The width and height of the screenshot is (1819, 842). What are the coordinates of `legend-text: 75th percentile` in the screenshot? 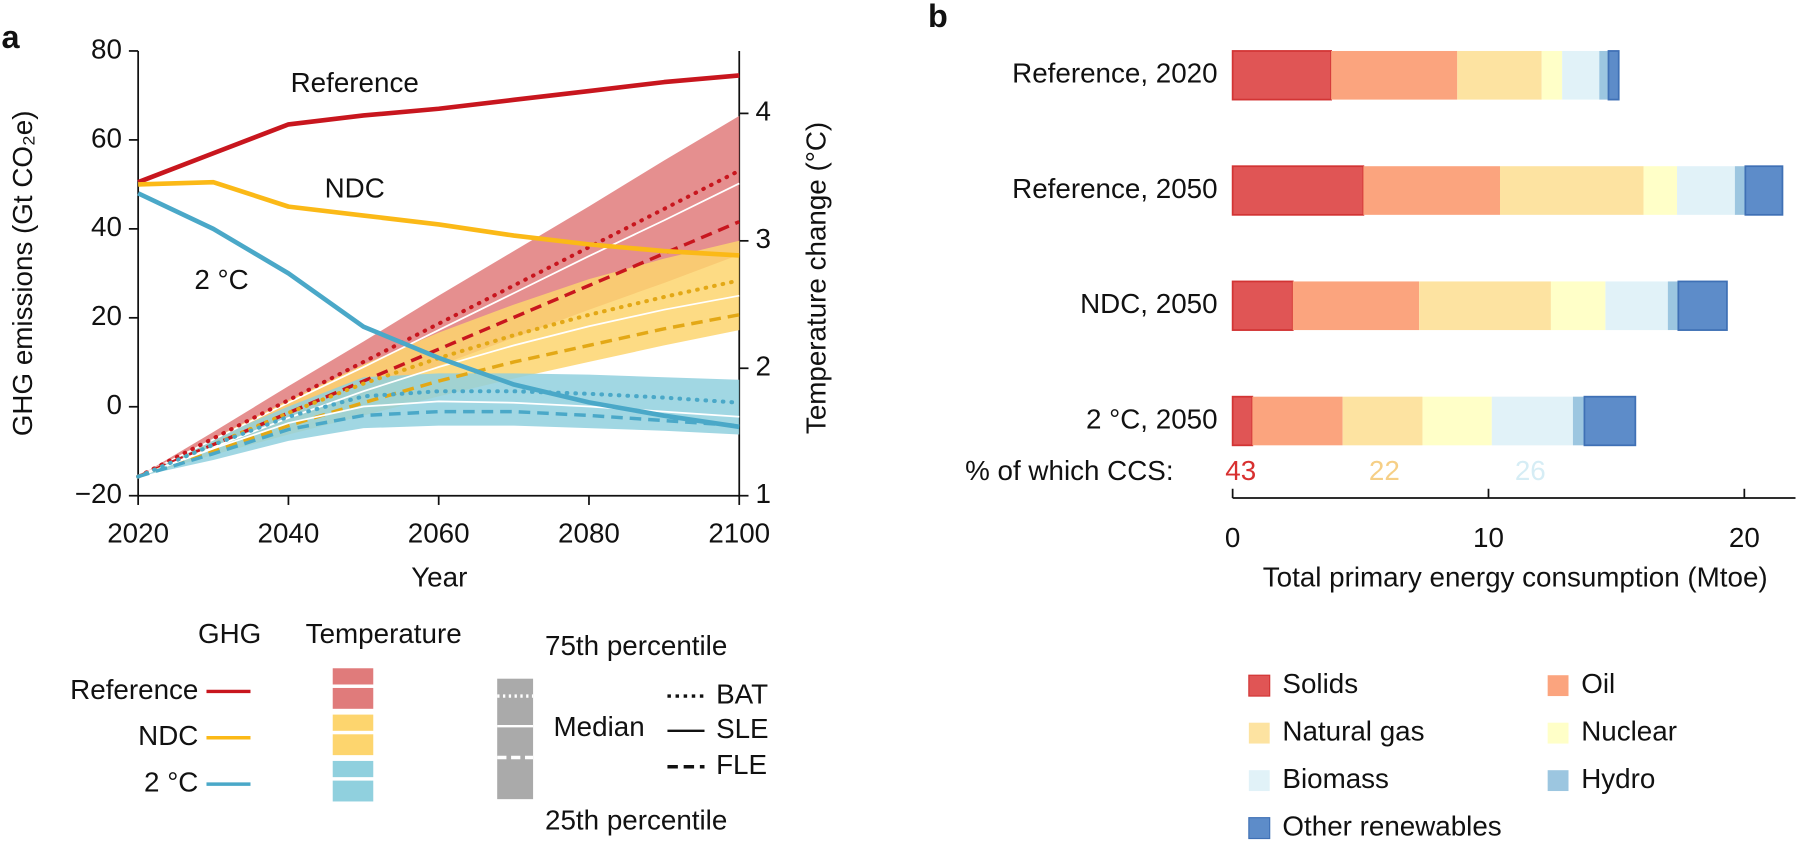 It's located at (636, 645).